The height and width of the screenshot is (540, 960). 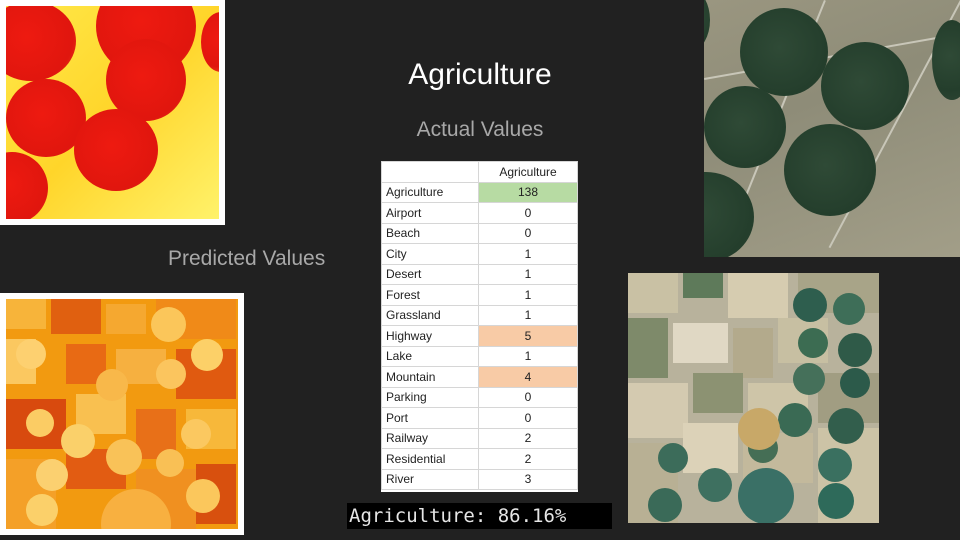 What do you see at coordinates (430, 315) in the screenshot?
I see `table-row-label: Grassland` at bounding box center [430, 315].